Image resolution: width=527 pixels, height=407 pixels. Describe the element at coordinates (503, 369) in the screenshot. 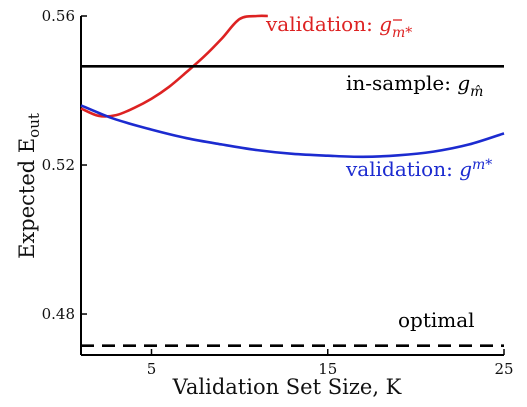

I see `x-tick-label: 25` at that location.